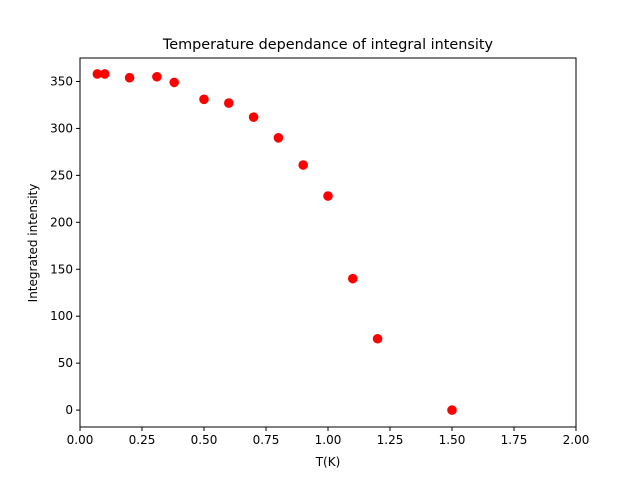  I want to click on y-tick-label: 300, so click(61, 128).